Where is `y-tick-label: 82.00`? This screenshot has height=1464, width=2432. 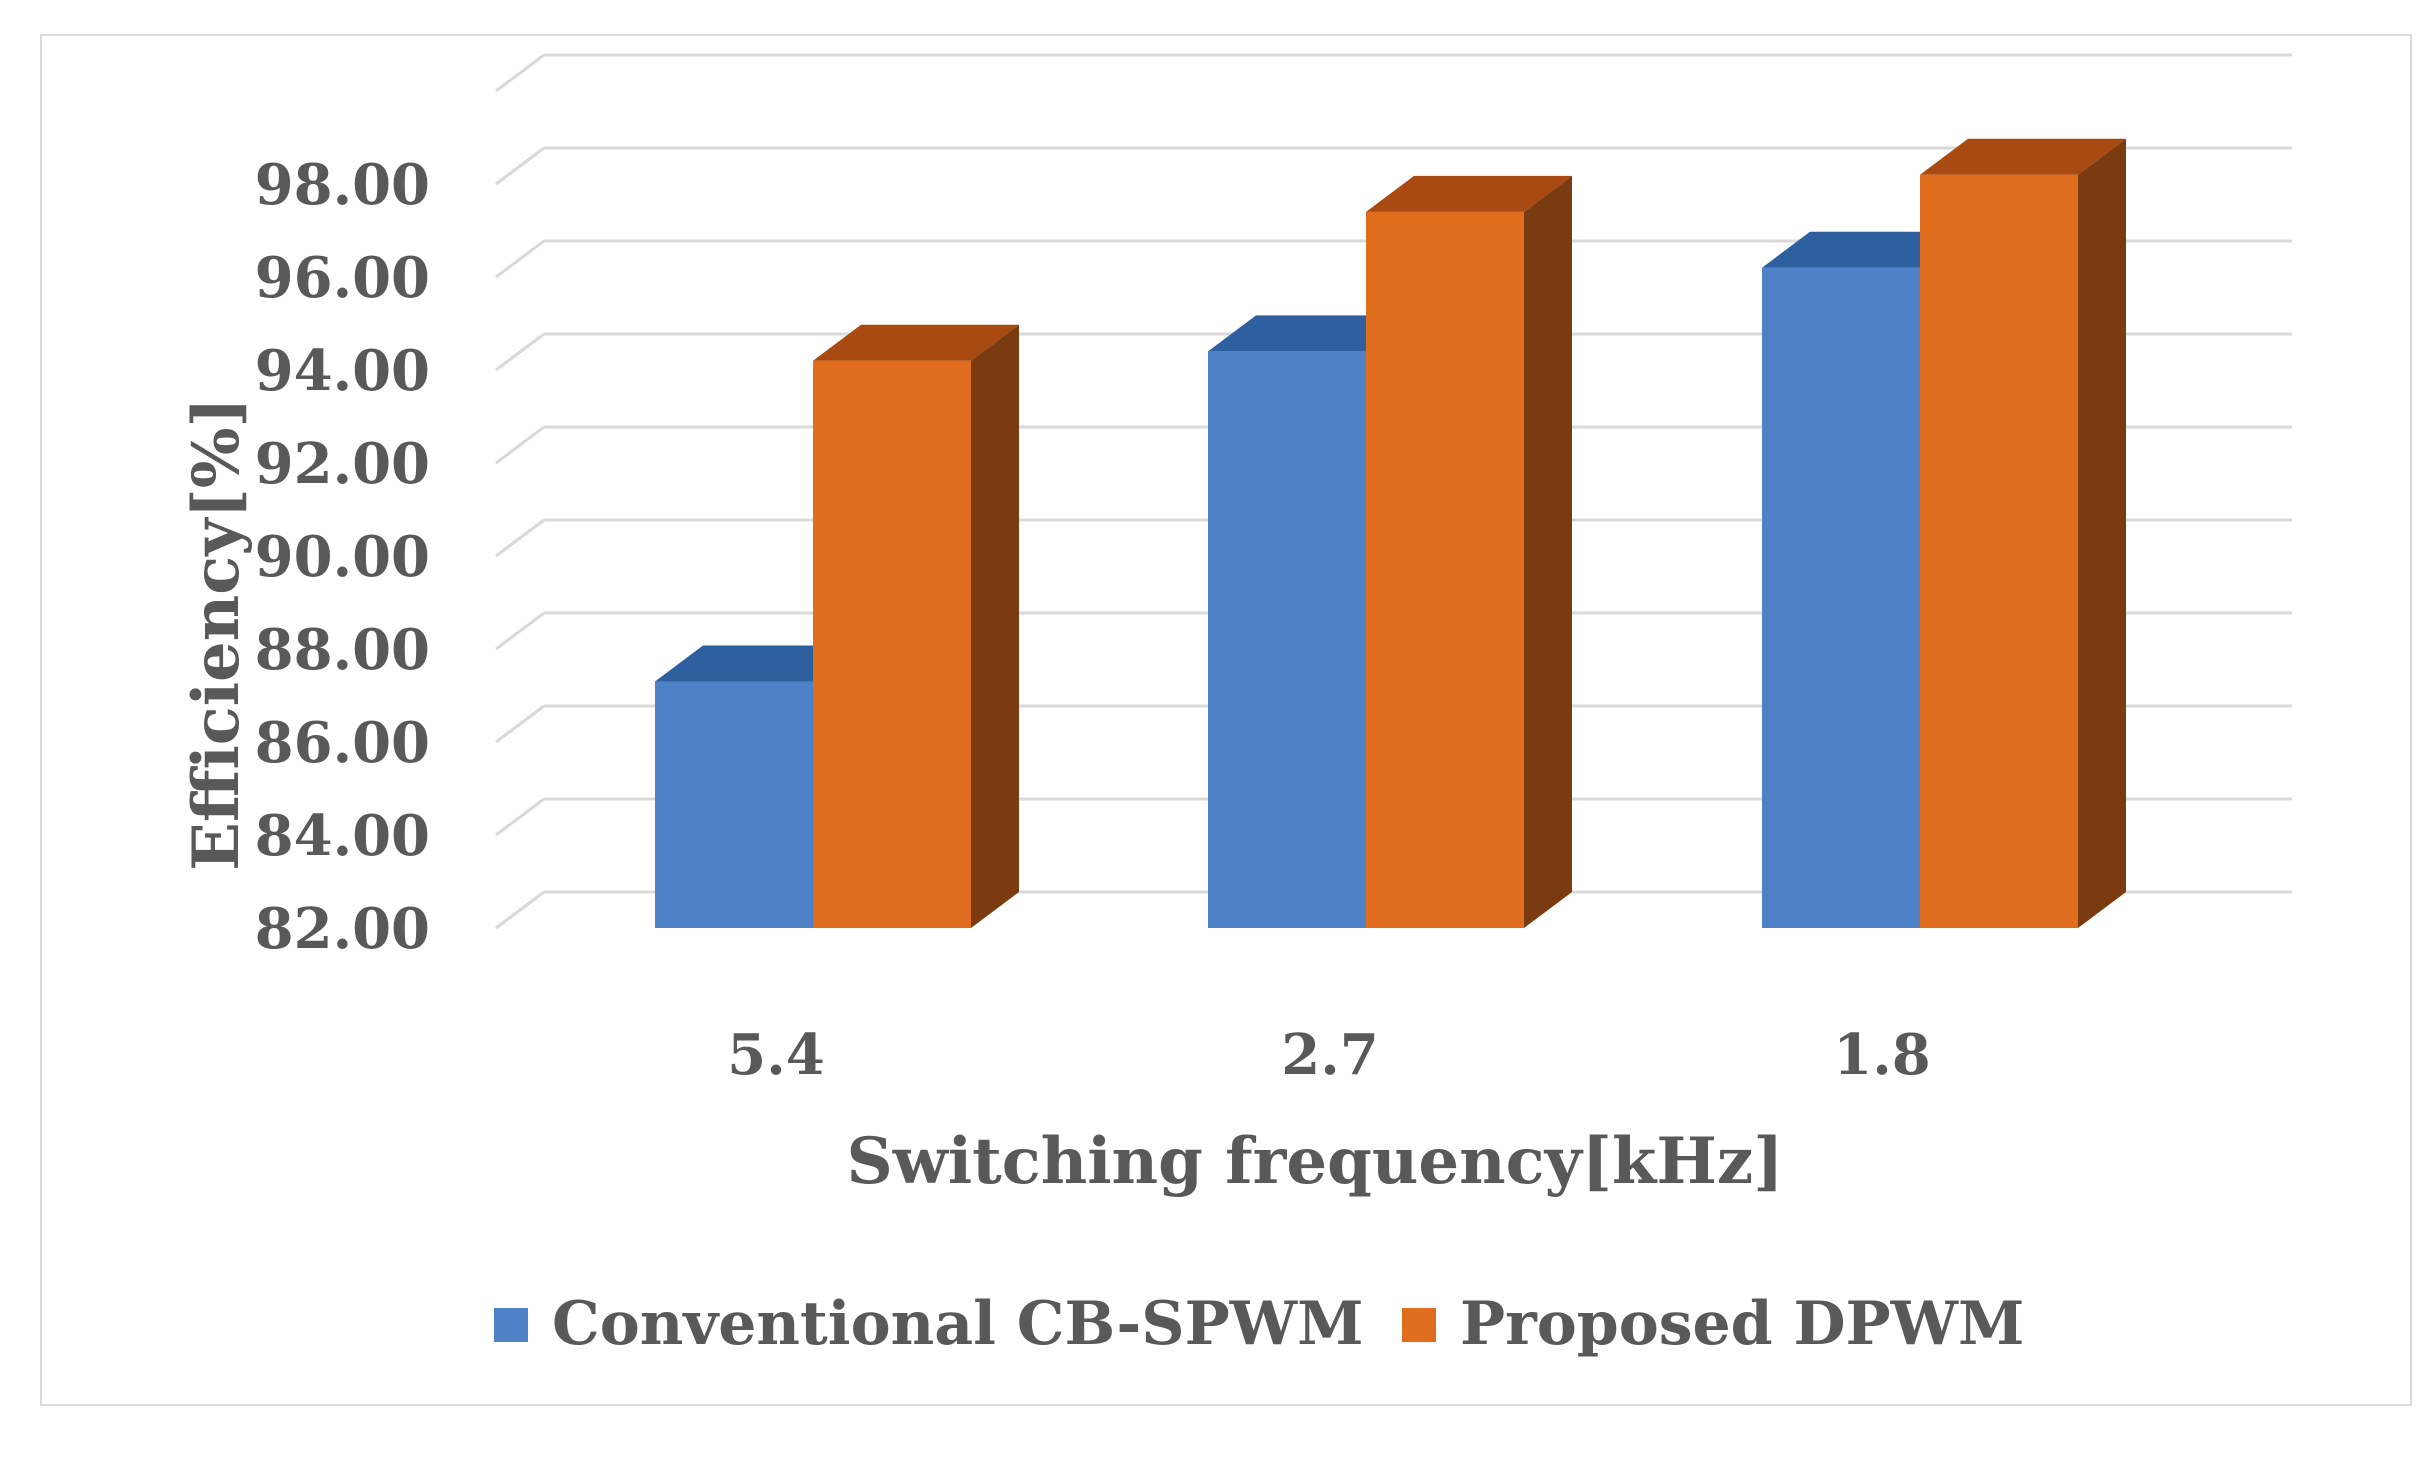
y-tick-label: 82.00 is located at coordinates (342, 929).